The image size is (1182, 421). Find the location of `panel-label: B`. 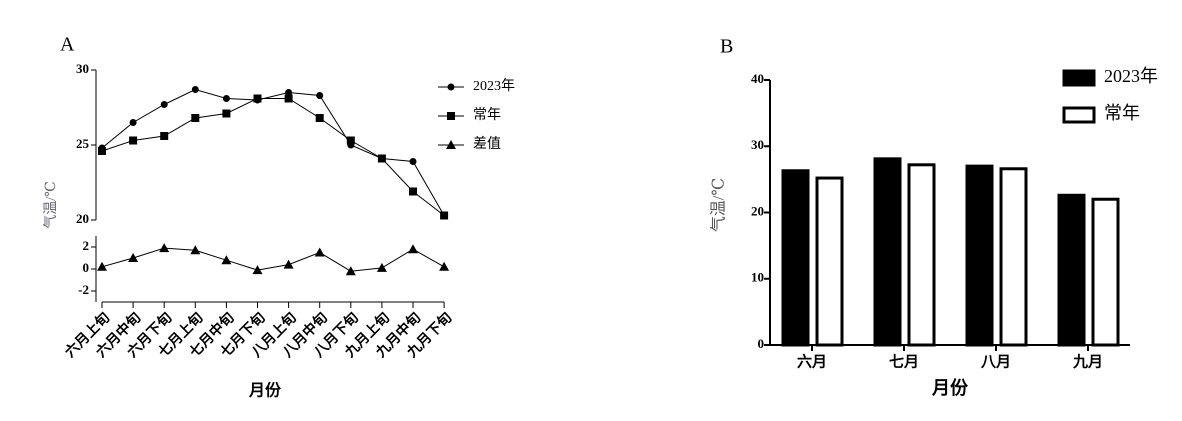

panel-label: B is located at coordinates (726, 47).